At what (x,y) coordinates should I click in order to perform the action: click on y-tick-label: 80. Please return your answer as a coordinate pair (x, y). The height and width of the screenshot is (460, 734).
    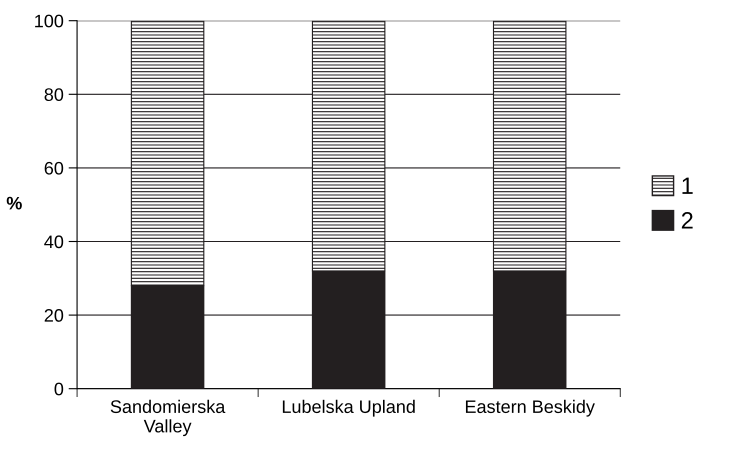
    Looking at the image, I should click on (54, 95).